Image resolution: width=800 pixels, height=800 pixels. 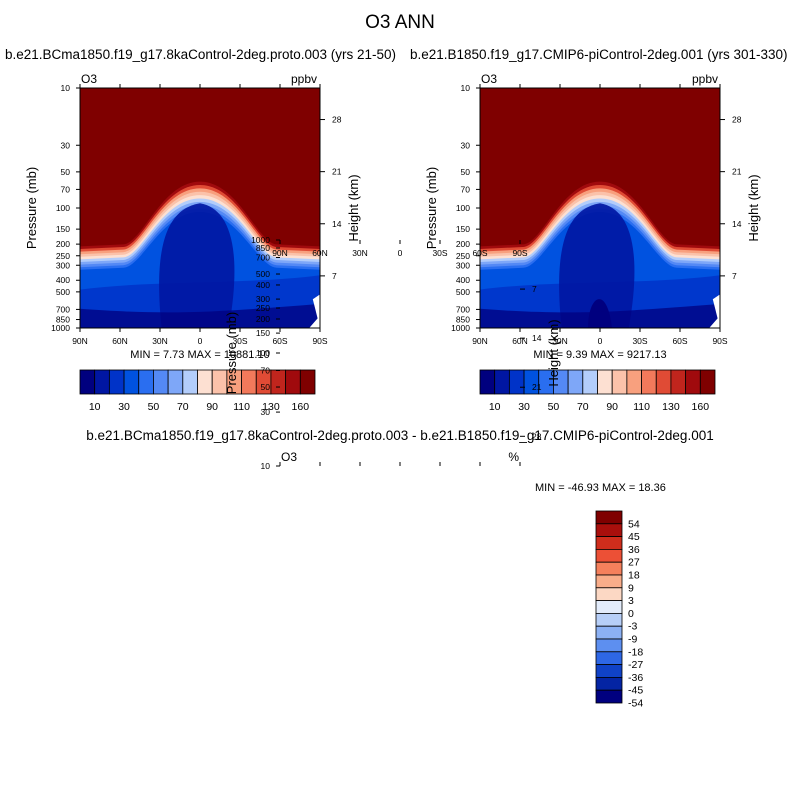 I want to click on diff-colorbar-label: 45, so click(x=634, y=537).